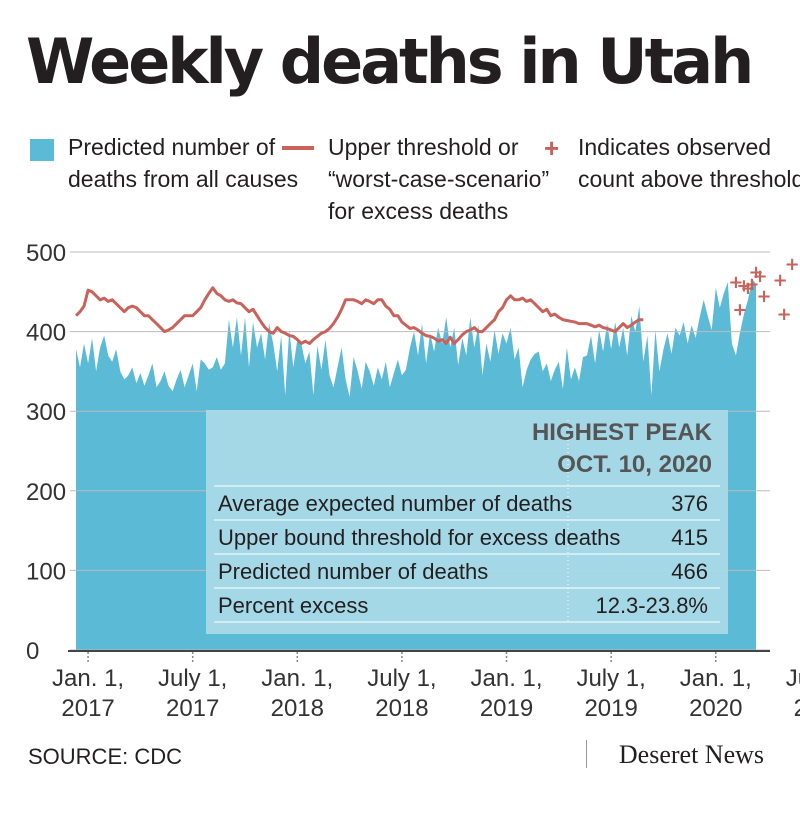 The image size is (800, 830). I want to click on y-tick-label: 400, so click(46, 333).